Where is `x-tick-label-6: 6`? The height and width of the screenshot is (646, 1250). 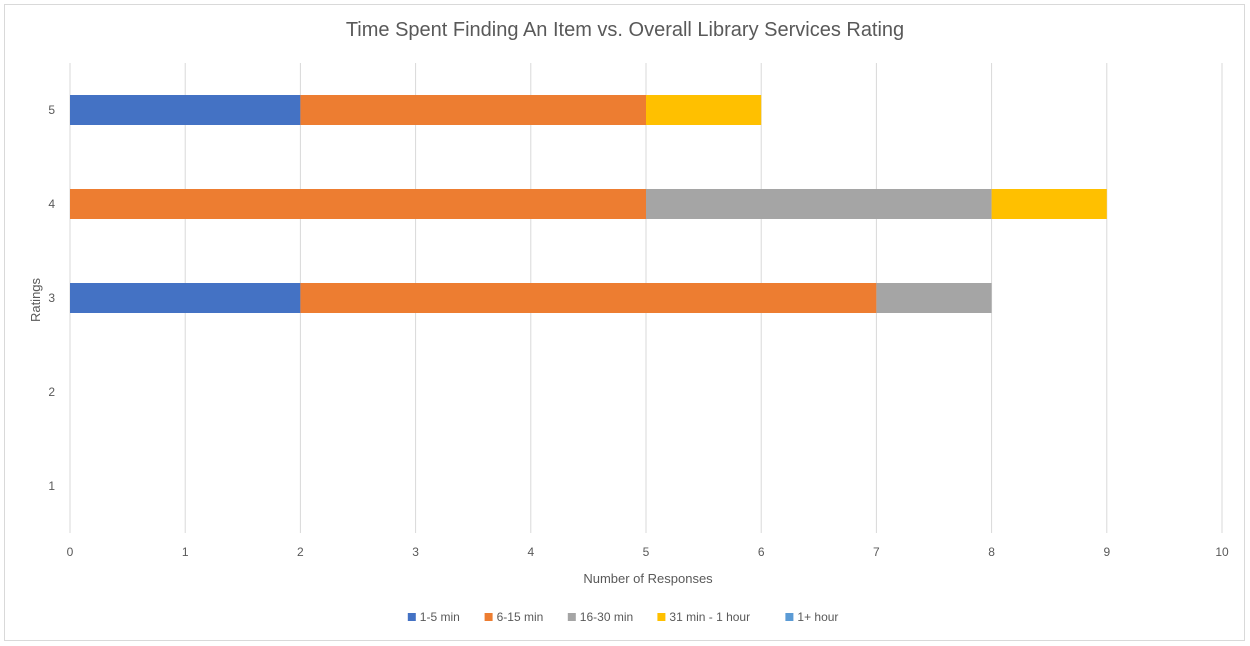 x-tick-label-6: 6 is located at coordinates (761, 552).